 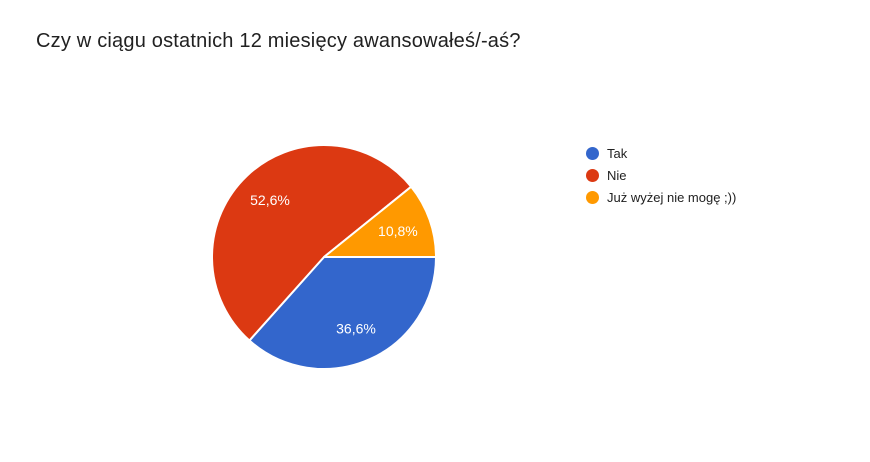 I want to click on chart-legend: Tak Nie Już wyżej nie mogę ;)), so click(x=661, y=175).